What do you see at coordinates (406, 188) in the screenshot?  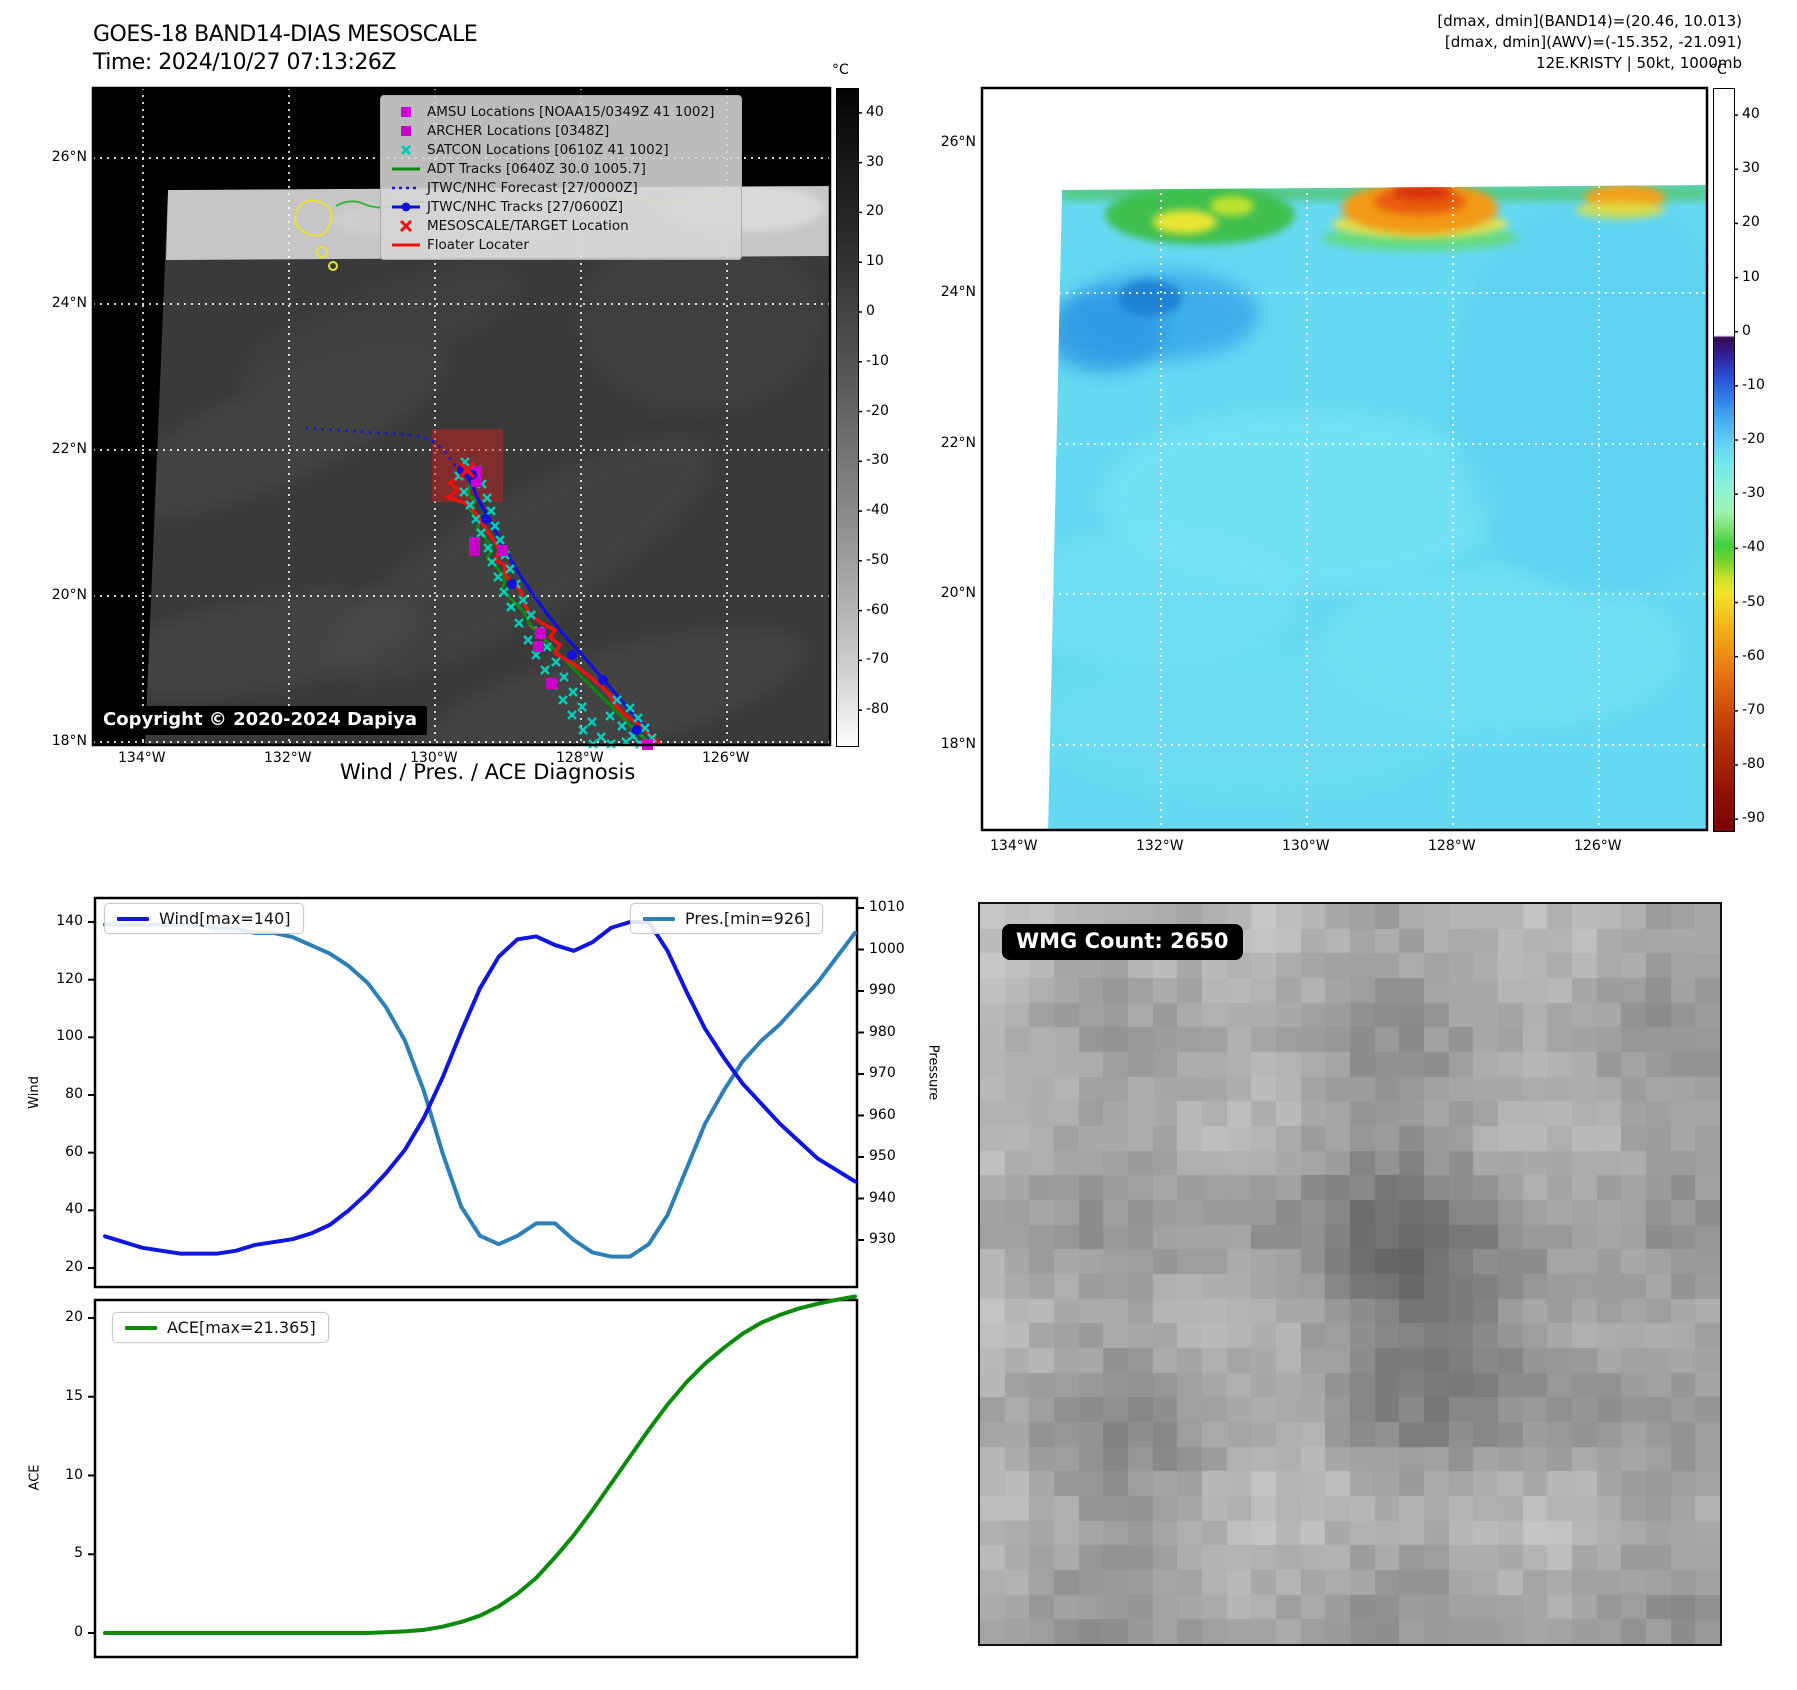 I see `dotted-blue-icon` at bounding box center [406, 188].